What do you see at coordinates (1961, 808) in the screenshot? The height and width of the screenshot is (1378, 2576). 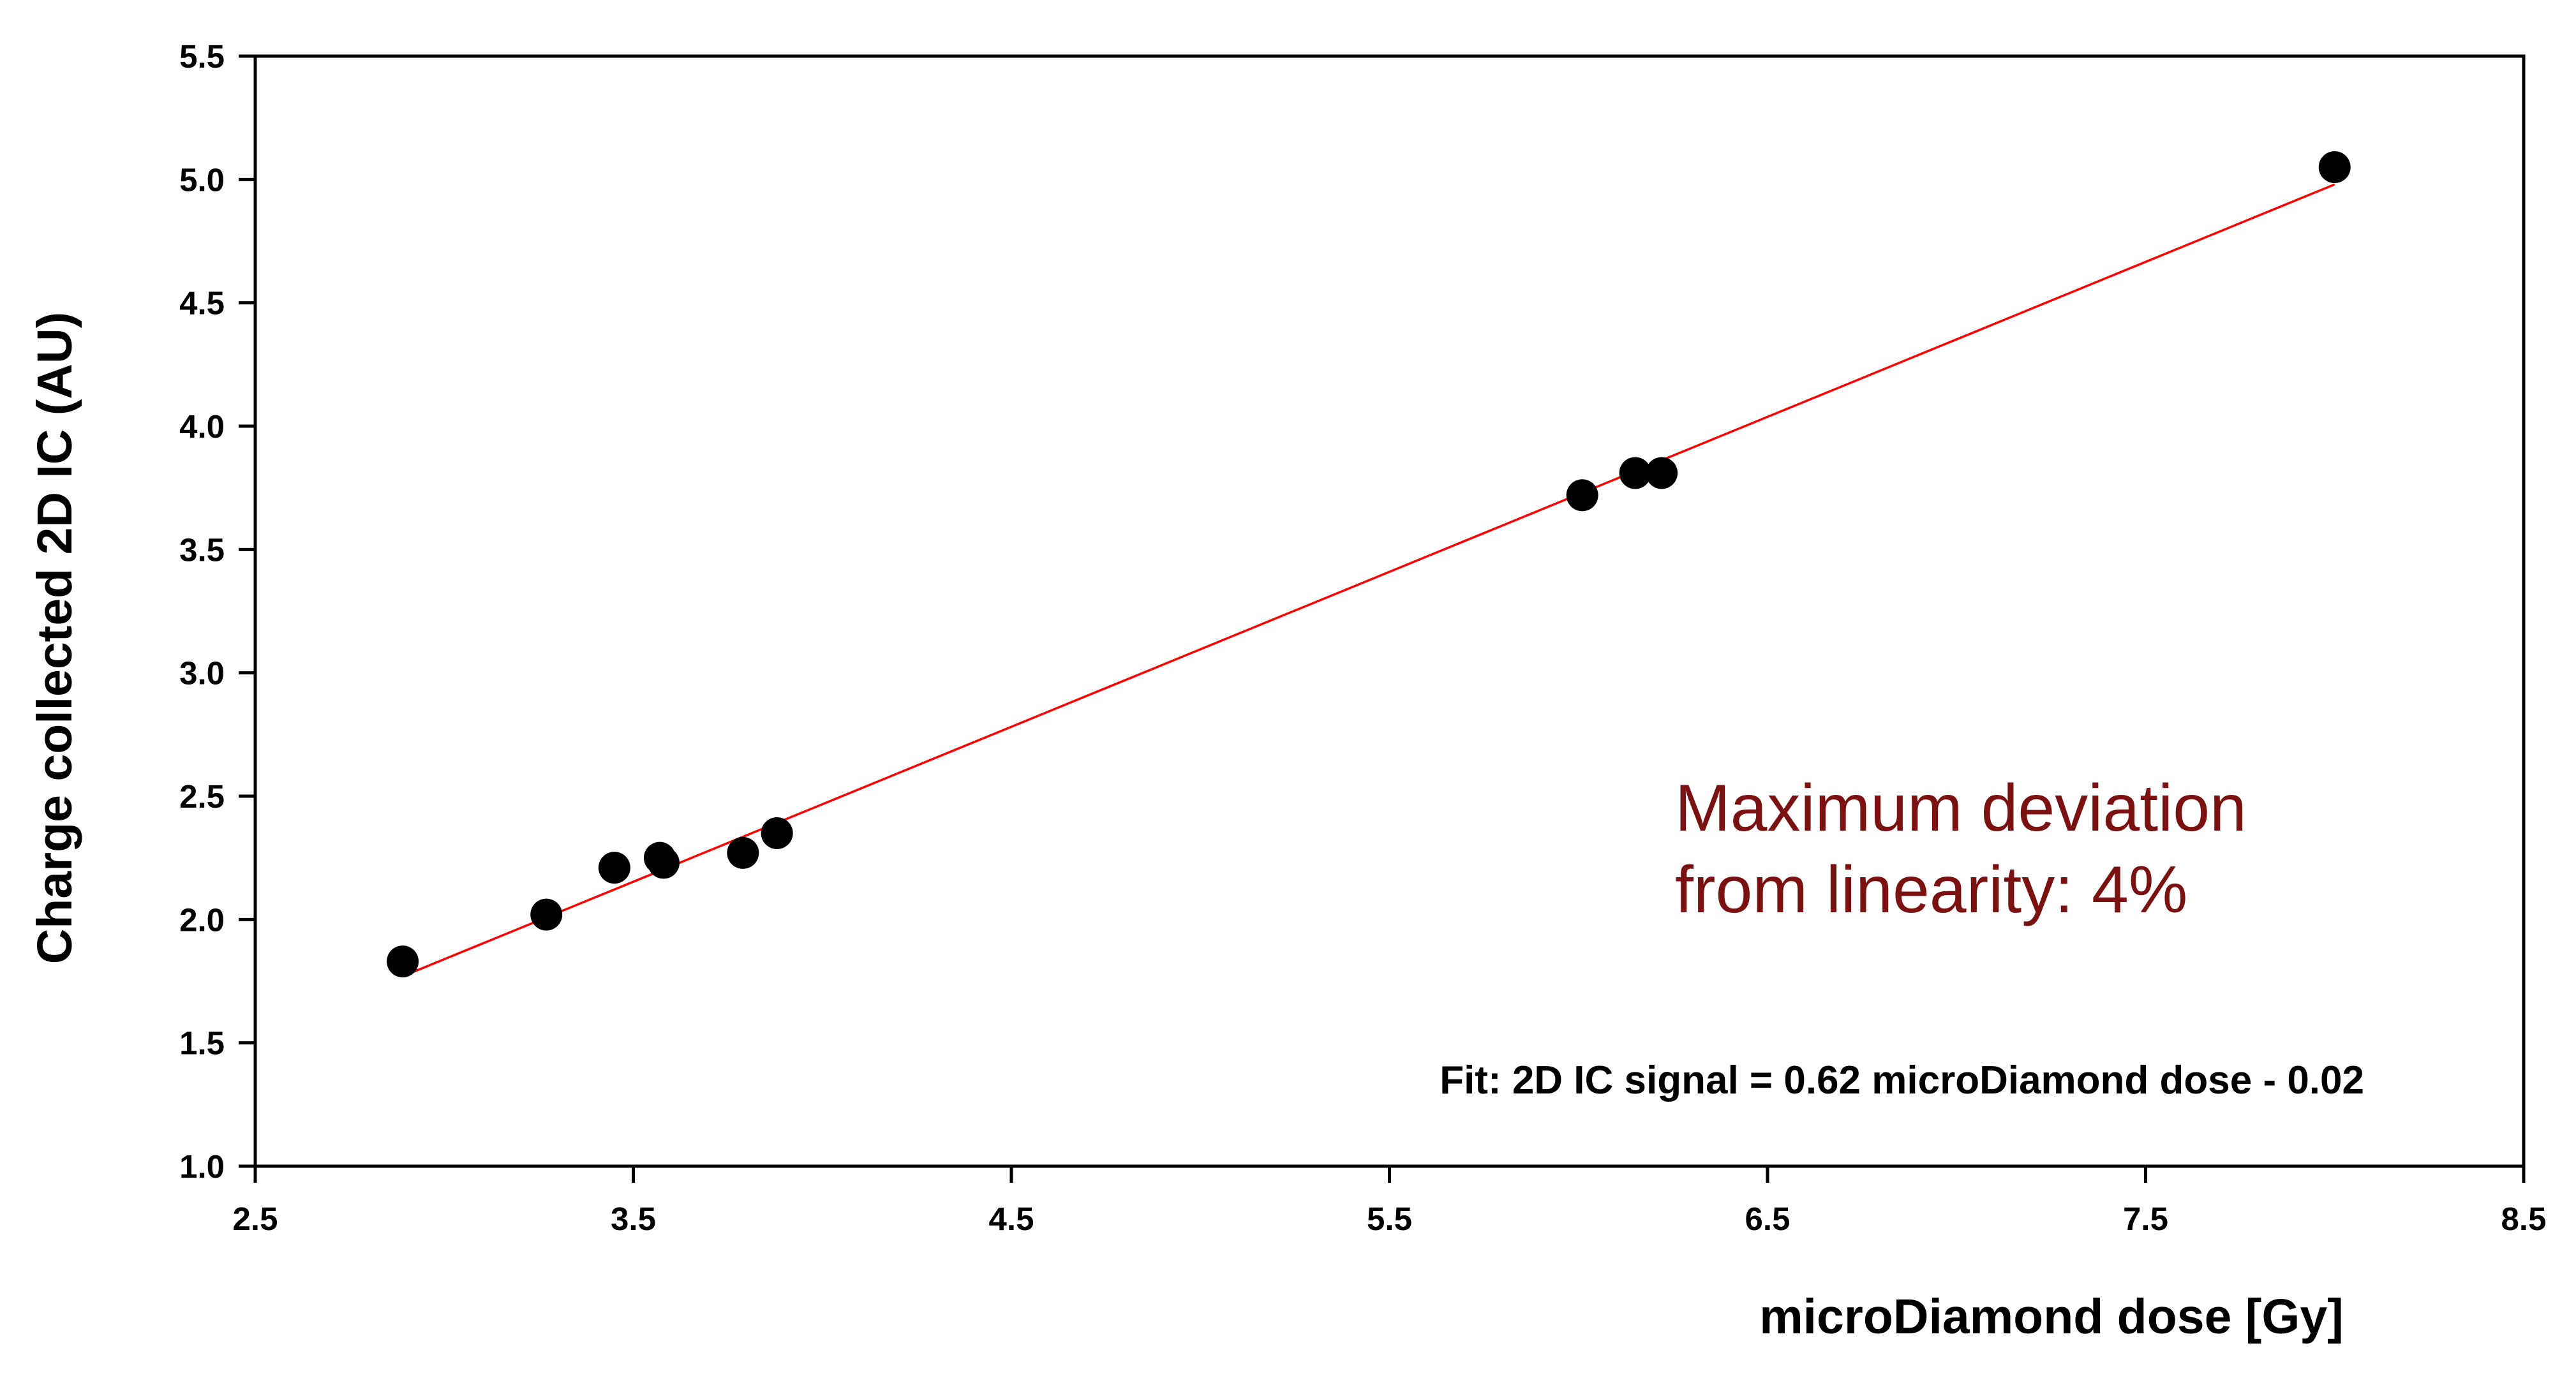 I see `deviation-annotation-line-1: Maximum deviation` at bounding box center [1961, 808].